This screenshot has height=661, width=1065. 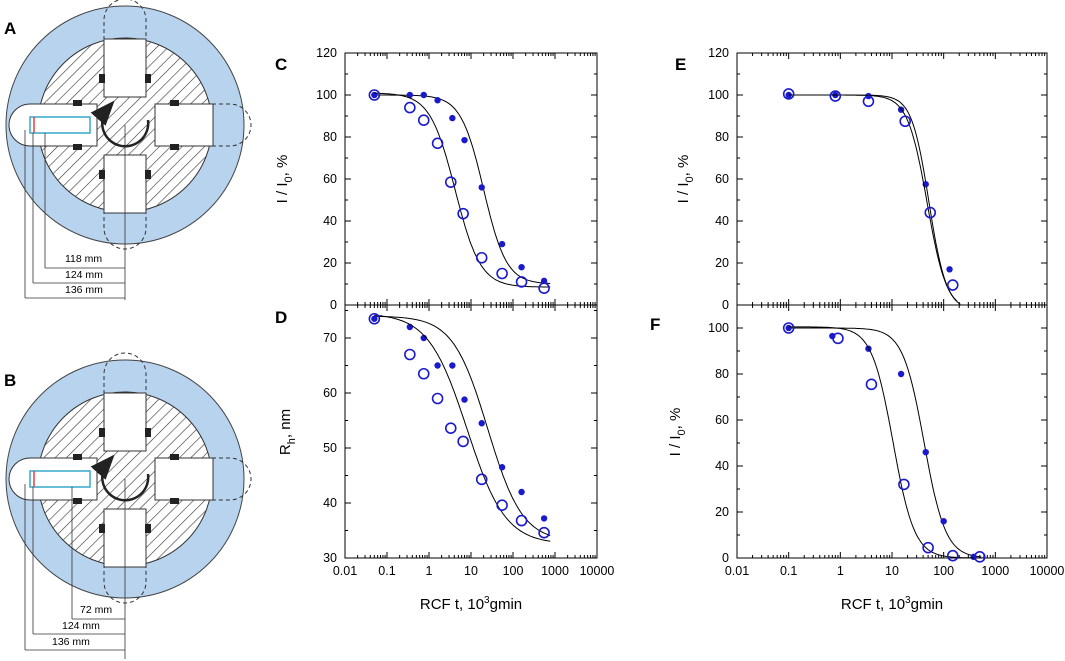 What do you see at coordinates (10, 28) in the screenshot?
I see `panel-label-a: A` at bounding box center [10, 28].